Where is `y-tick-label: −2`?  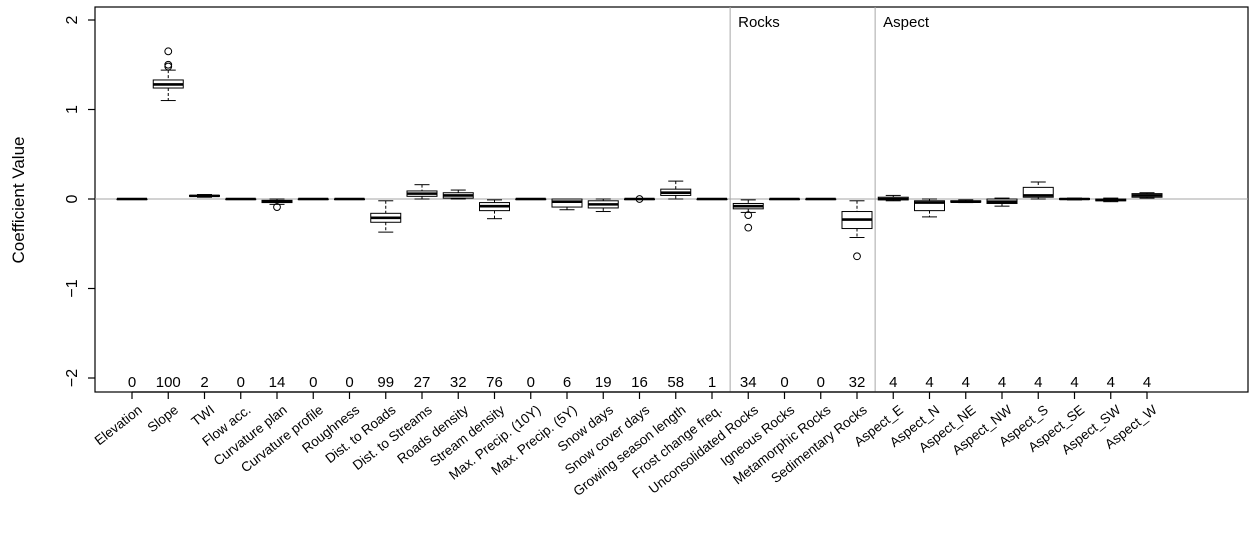 y-tick-label: −2 is located at coordinates (72, 378).